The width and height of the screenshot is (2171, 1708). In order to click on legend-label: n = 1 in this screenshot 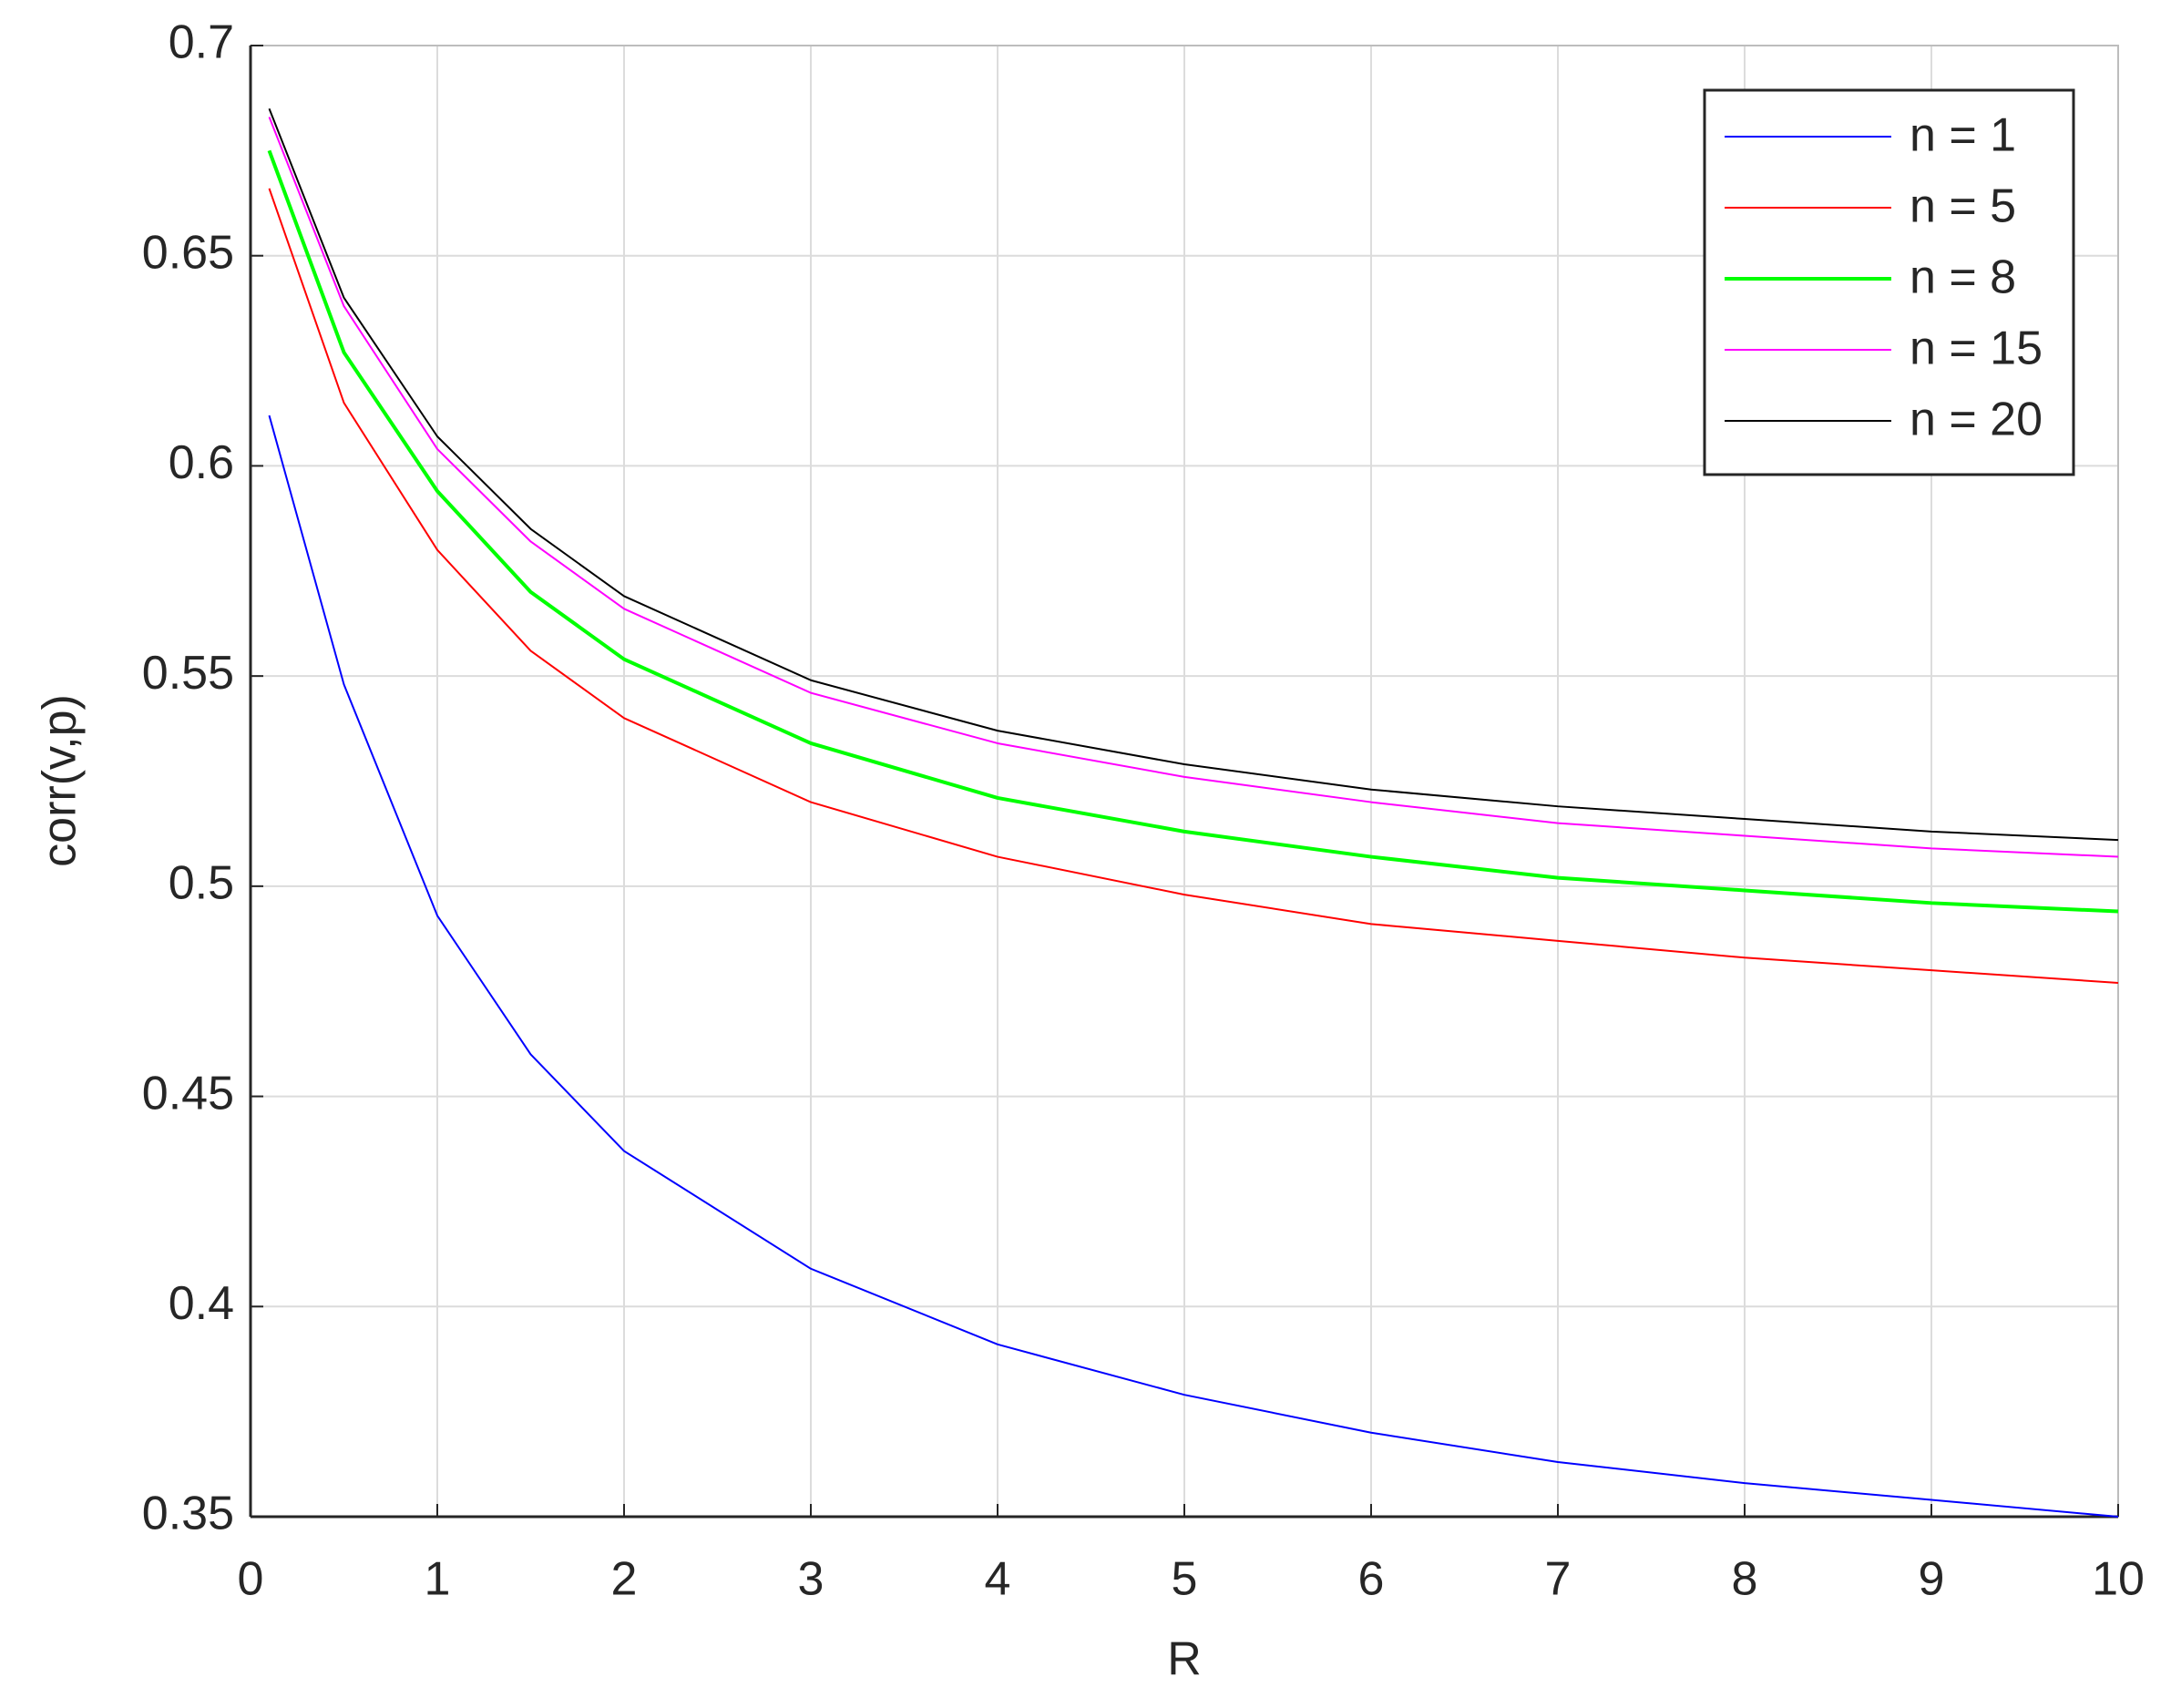, I will do `click(1963, 136)`.